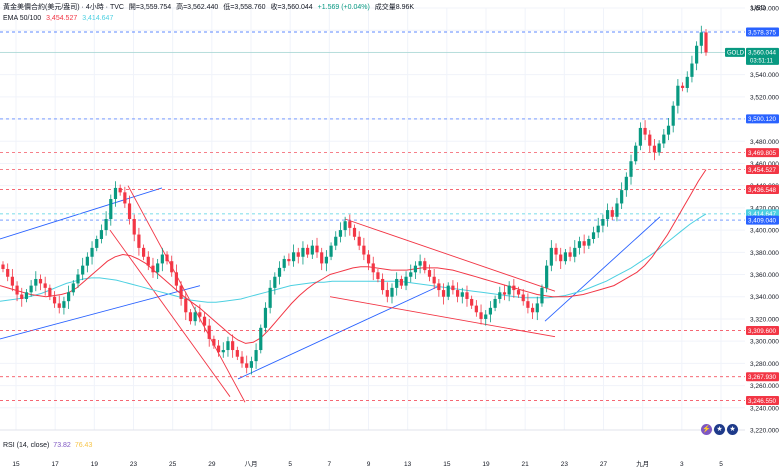  I want to click on price-tick-label: 3,320.000, so click(764, 319).